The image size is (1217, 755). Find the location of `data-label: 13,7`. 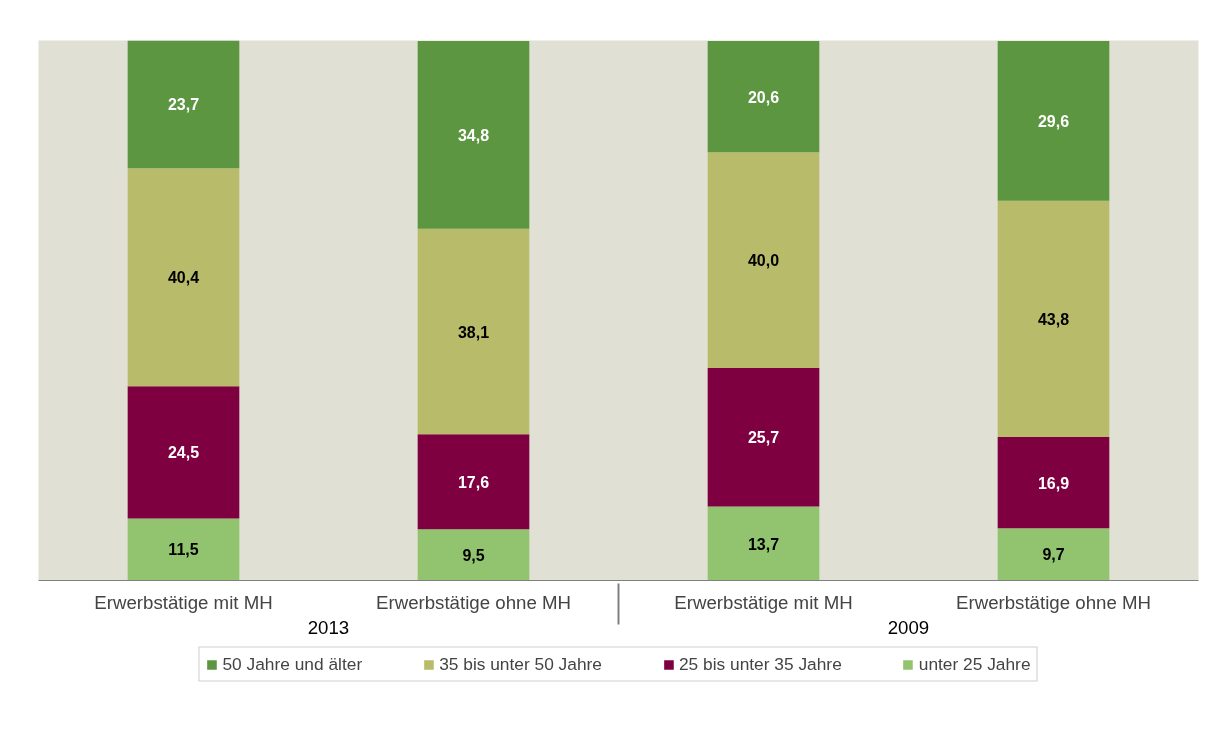

data-label: 13,7 is located at coordinates (763, 544).